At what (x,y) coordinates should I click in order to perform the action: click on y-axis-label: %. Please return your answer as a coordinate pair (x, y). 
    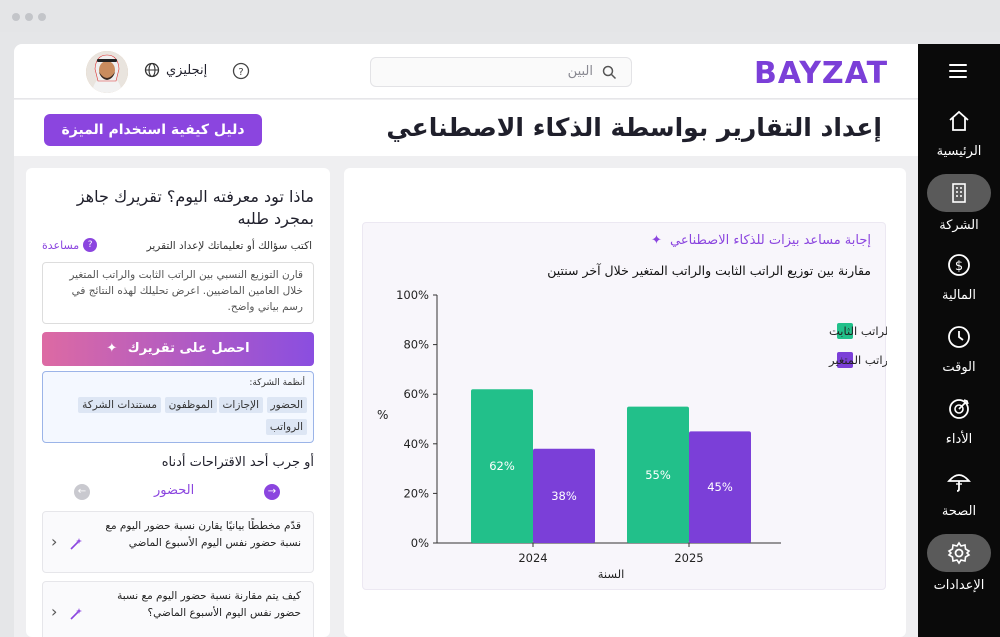
    Looking at the image, I should click on (382, 415).